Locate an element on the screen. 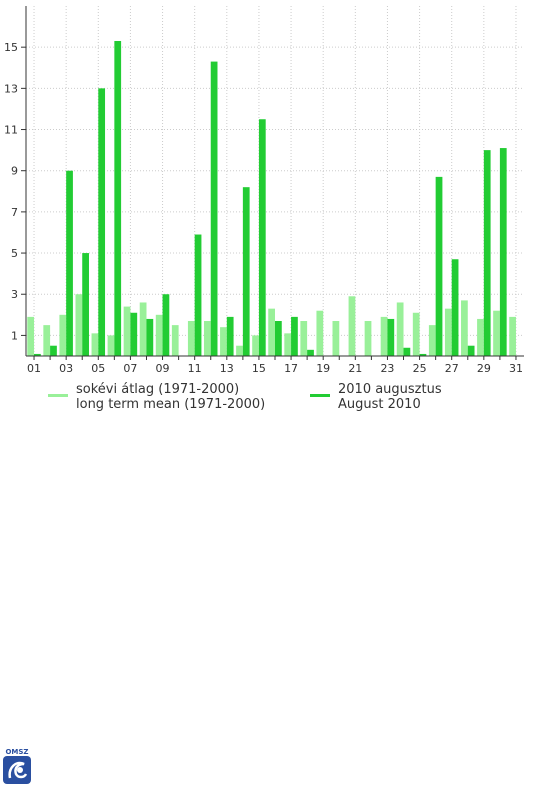  x-tick-label: 21 is located at coordinates (355, 367).